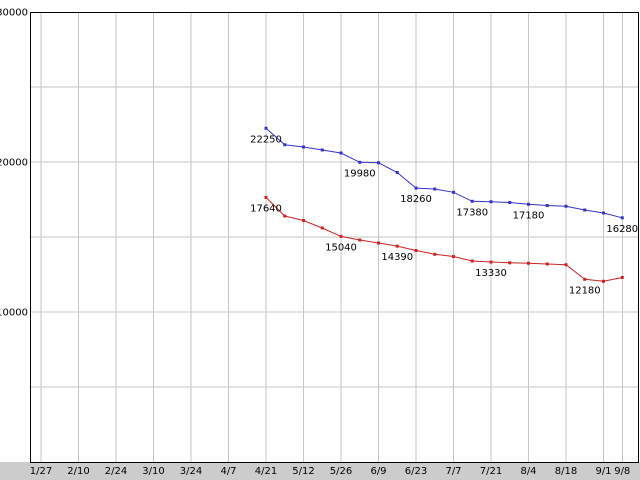 The height and width of the screenshot is (480, 640). Describe the element at coordinates (360, 173) in the screenshot. I see `data-point-label: 19980` at that location.